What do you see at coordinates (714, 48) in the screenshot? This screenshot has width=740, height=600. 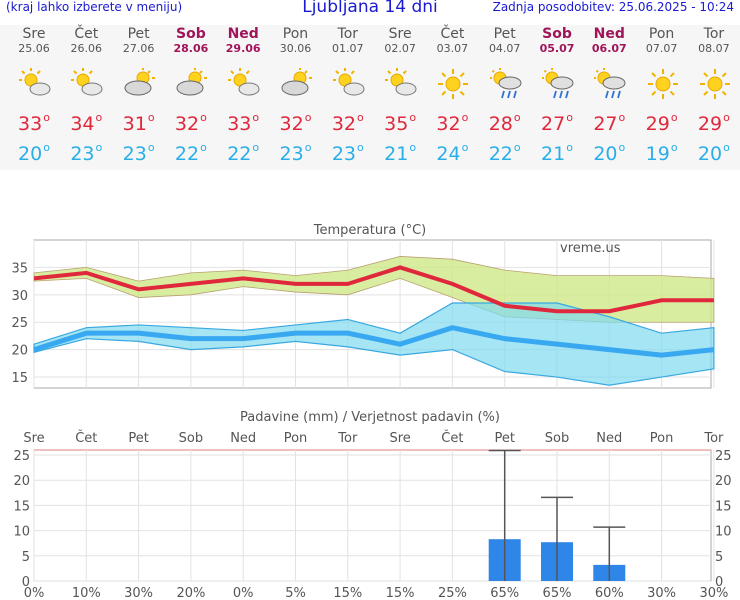 I see `day-date: 08.07` at bounding box center [714, 48].